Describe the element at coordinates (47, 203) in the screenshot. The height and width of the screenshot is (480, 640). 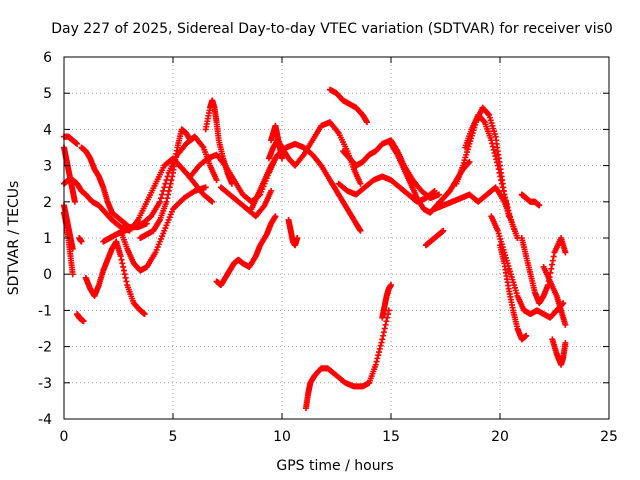
I see `y-tick-label: 2` at that location.